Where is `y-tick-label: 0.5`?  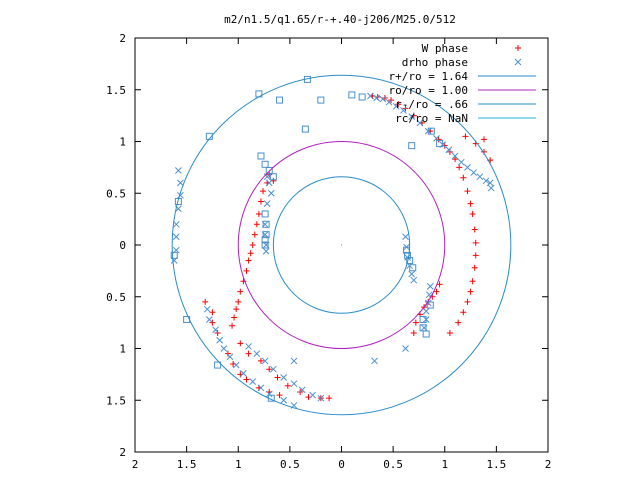
y-tick-label: 0.5 is located at coordinates (116, 193).